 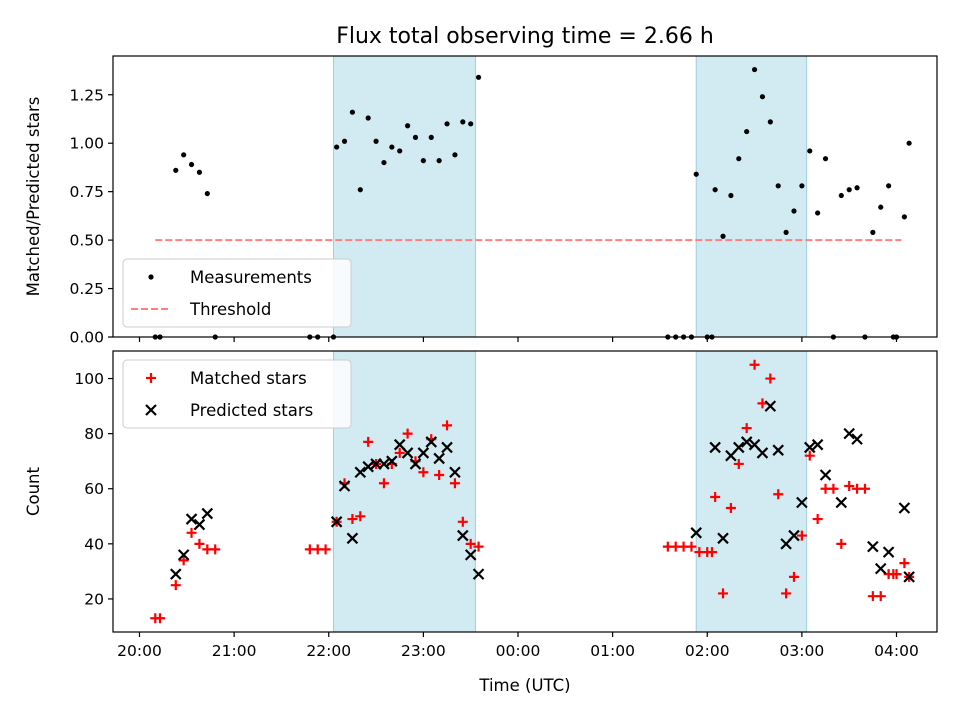 I want to click on y-tick-label: 0.50, so click(x=86, y=241).